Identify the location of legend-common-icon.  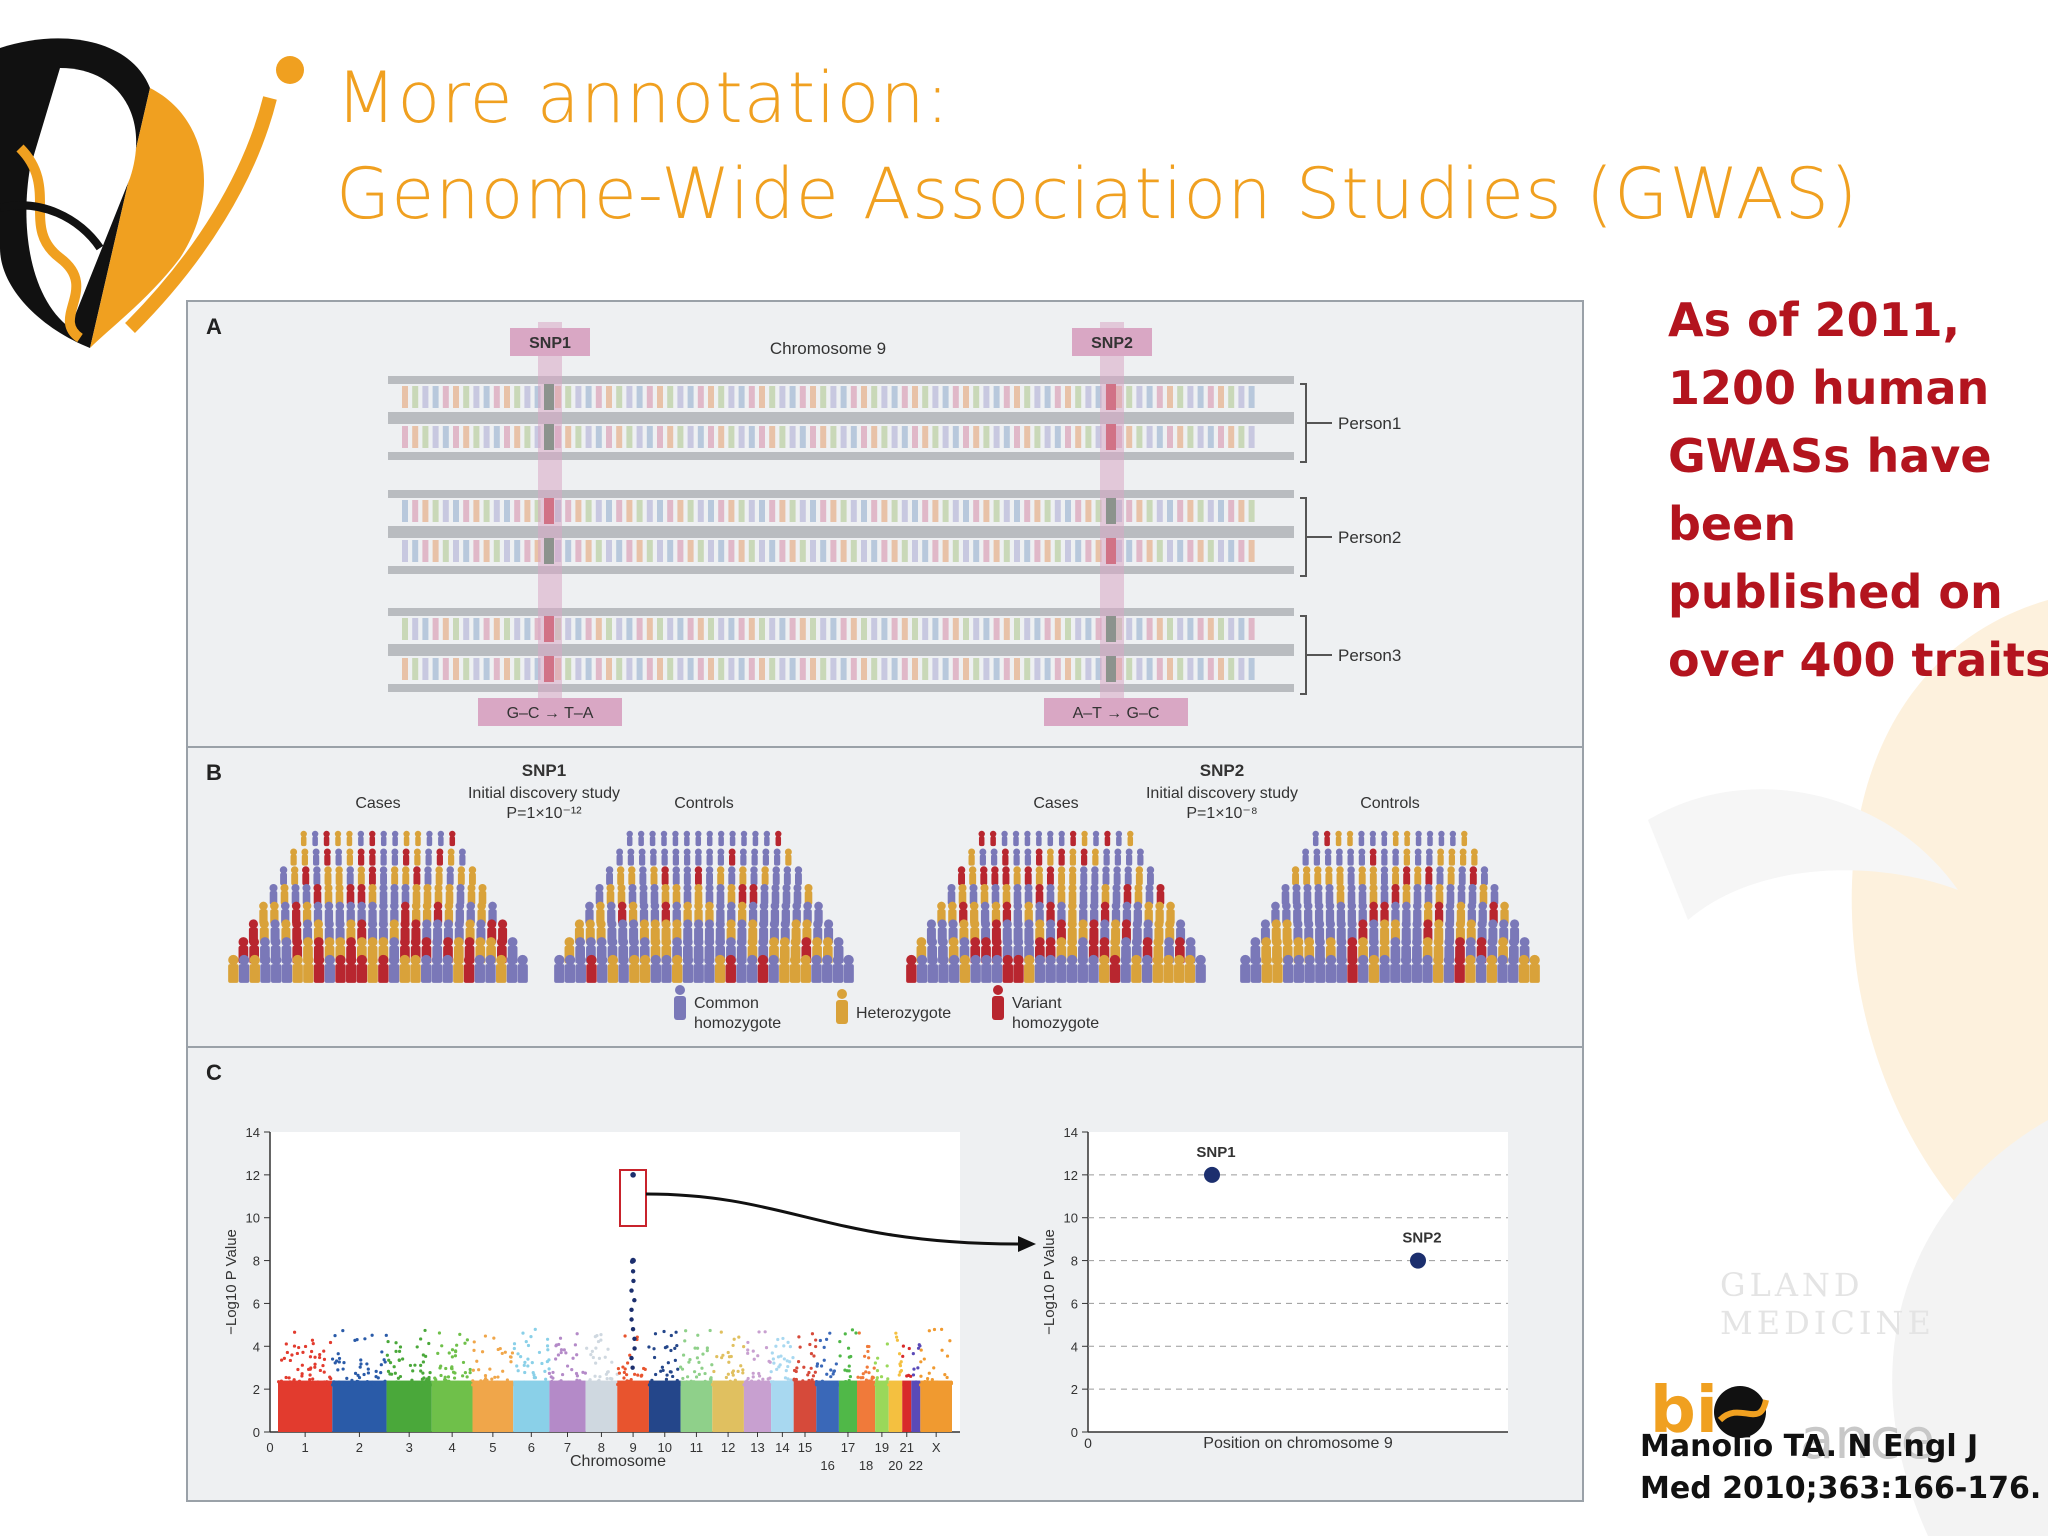
(680, 1002).